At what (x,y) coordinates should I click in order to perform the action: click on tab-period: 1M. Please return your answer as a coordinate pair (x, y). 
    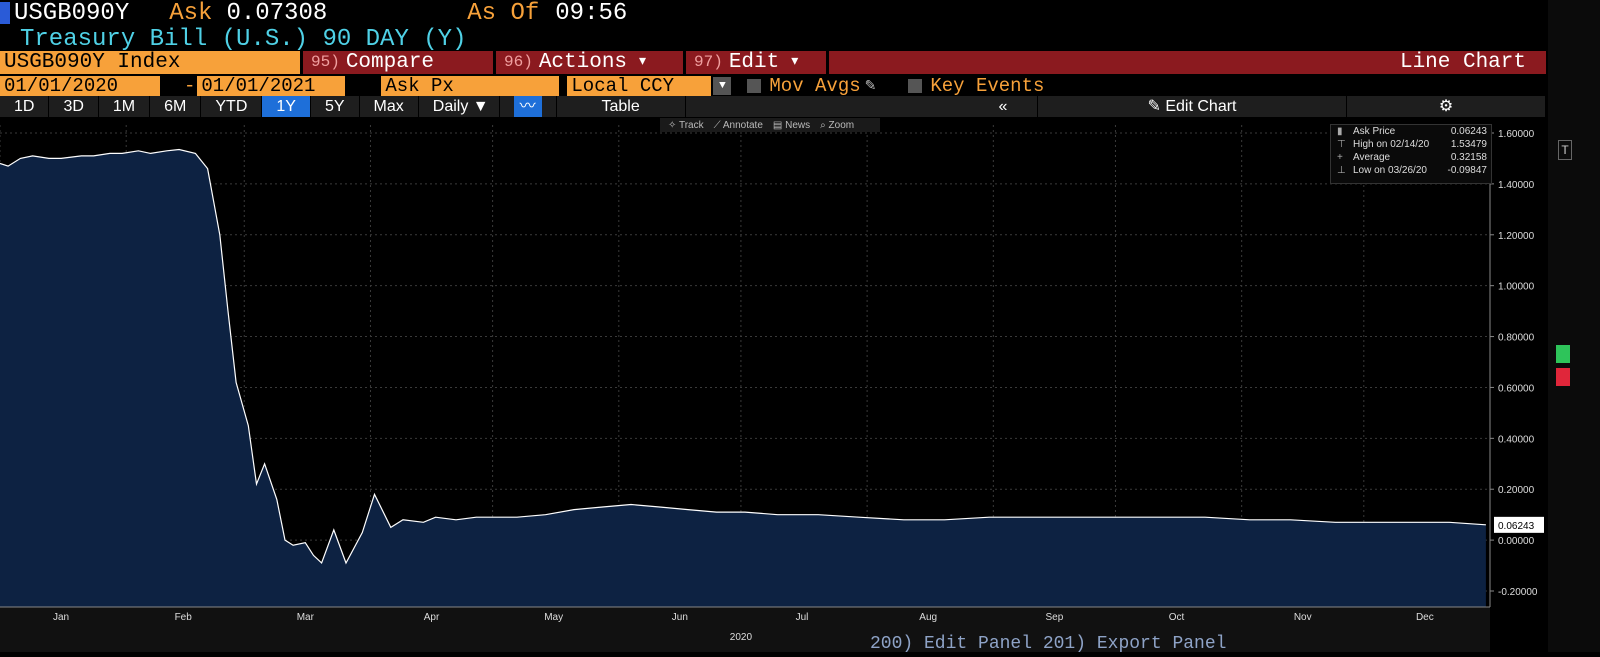
    Looking at the image, I should click on (125, 106).